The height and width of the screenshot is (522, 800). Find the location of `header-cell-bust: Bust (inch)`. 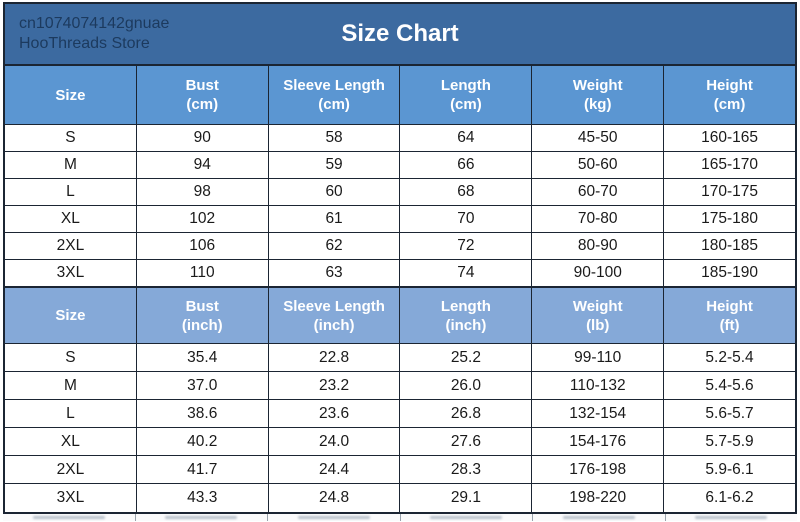

header-cell-bust: Bust (inch) is located at coordinates (203, 315).